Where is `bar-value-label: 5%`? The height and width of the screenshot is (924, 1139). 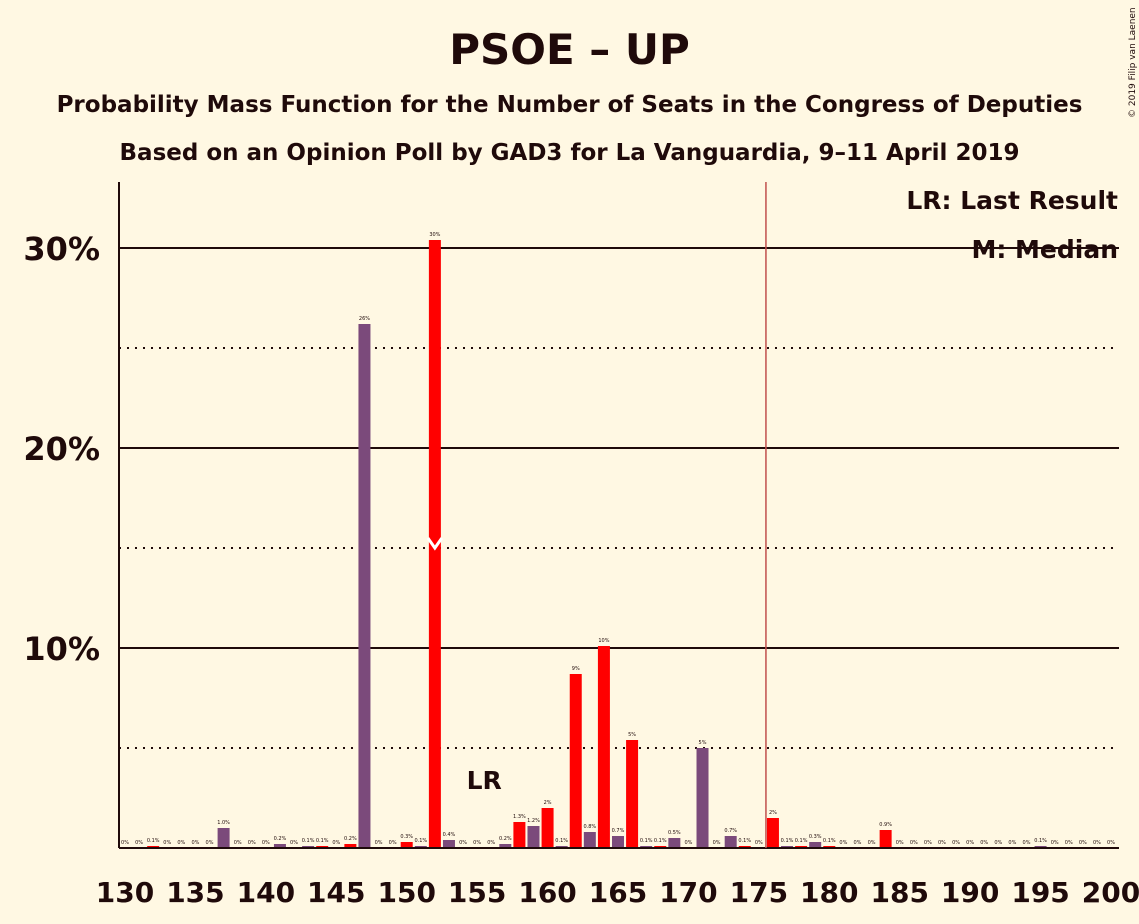
bar-value-label: 5% is located at coordinates (703, 743).